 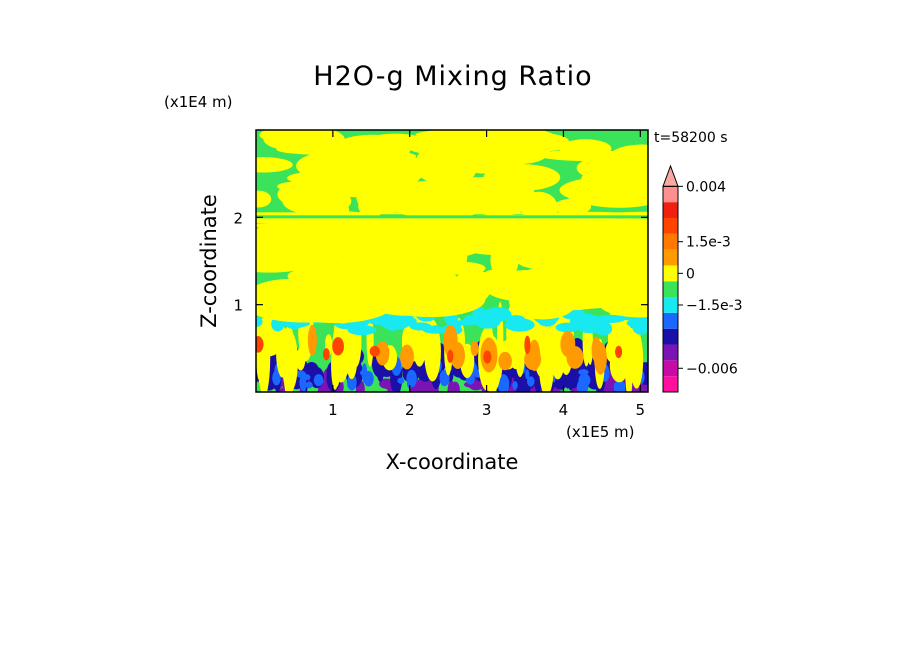 What do you see at coordinates (691, 138) in the screenshot?
I see `time-label: t=58200 s` at bounding box center [691, 138].